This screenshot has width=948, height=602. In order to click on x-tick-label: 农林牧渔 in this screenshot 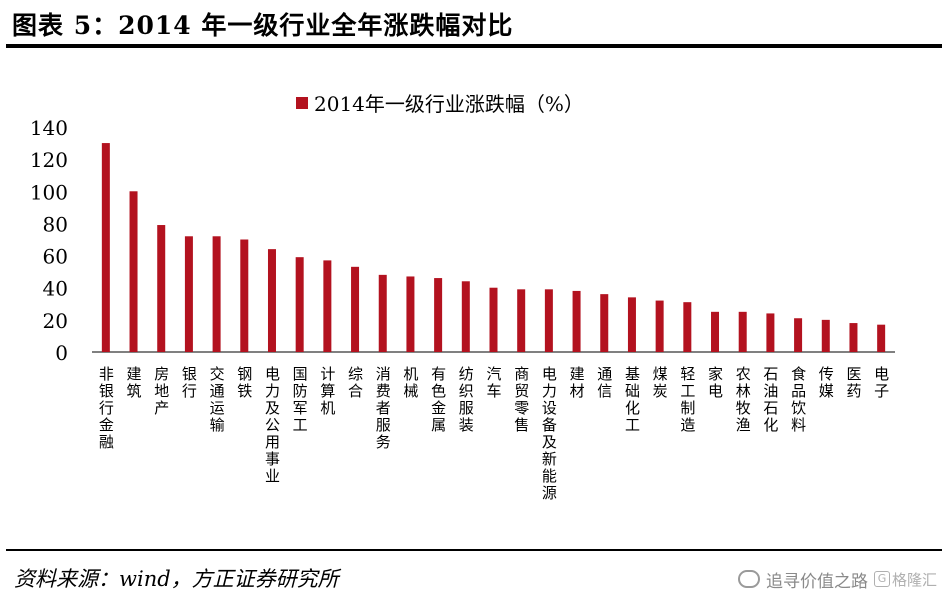, I will do `click(743, 400)`.